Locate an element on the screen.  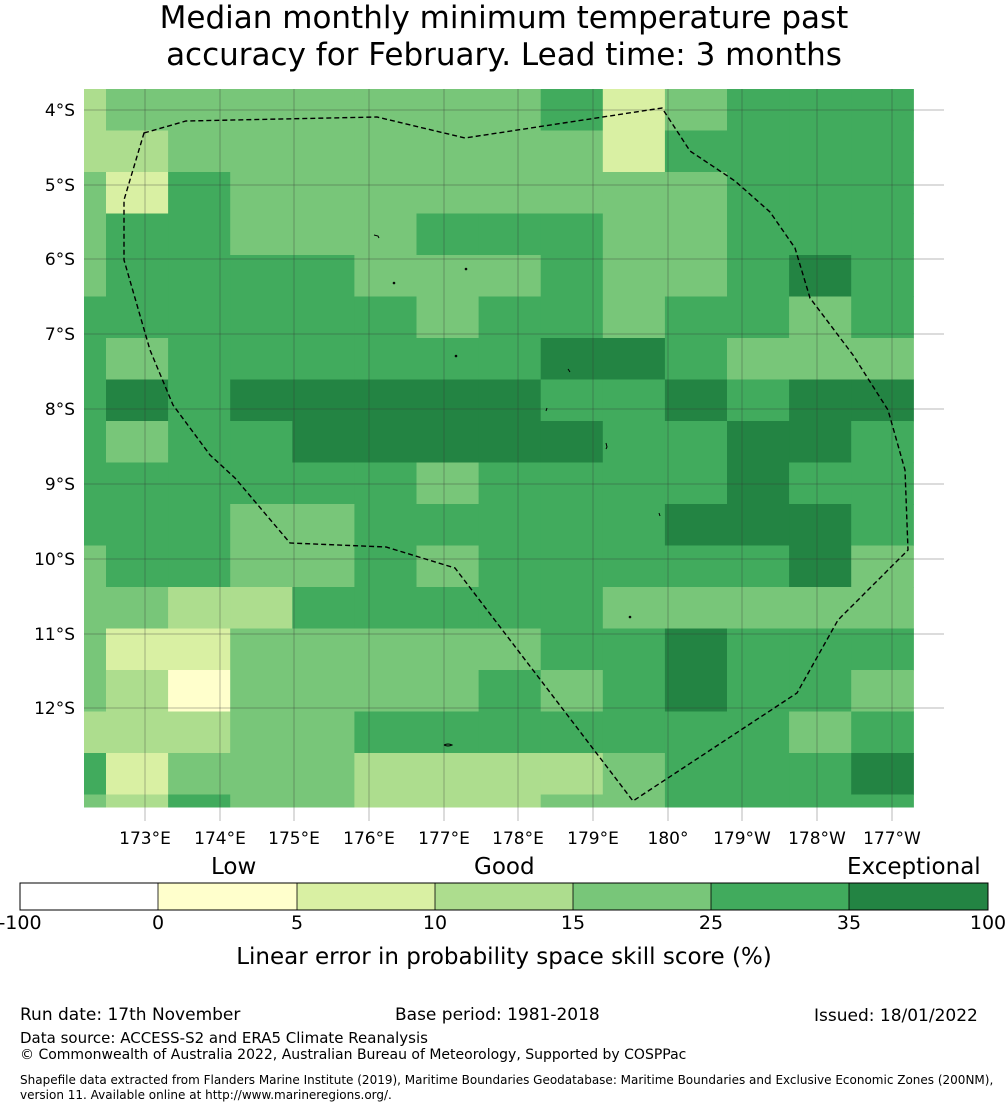
latitude-label: 9°S is located at coordinates (60, 485).